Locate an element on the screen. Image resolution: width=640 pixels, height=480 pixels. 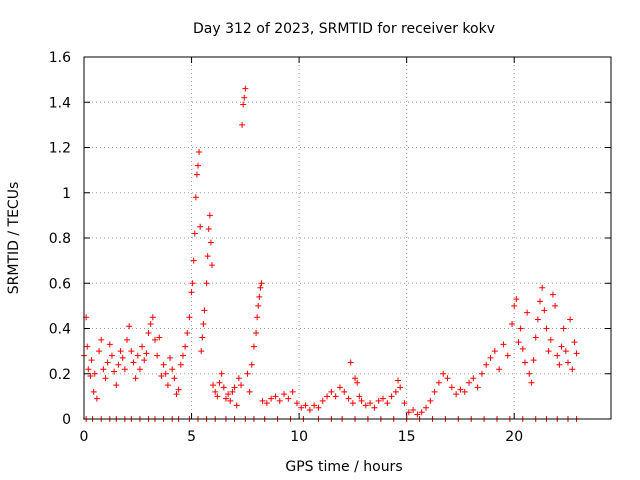
x-tick-label: 5 is located at coordinates (191, 437).